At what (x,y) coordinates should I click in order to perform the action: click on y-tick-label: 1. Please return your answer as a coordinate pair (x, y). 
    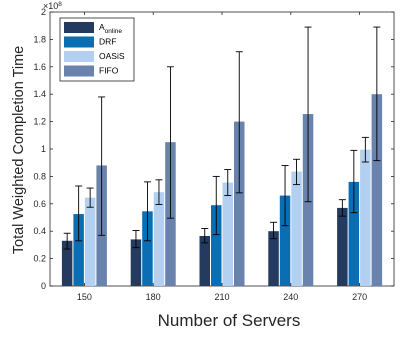
    Looking at the image, I should click on (43, 149).